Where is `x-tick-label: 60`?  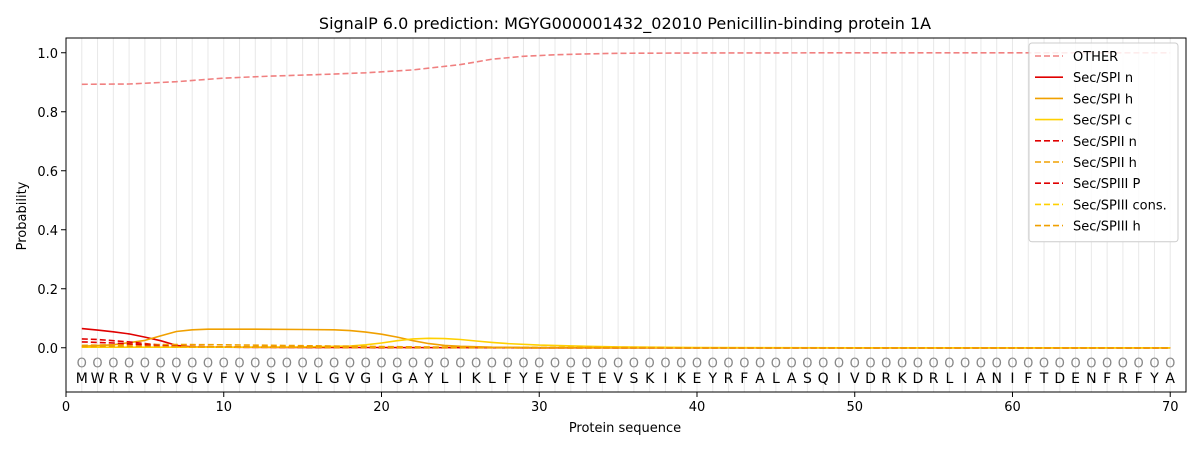 x-tick-label: 60 is located at coordinates (1012, 407).